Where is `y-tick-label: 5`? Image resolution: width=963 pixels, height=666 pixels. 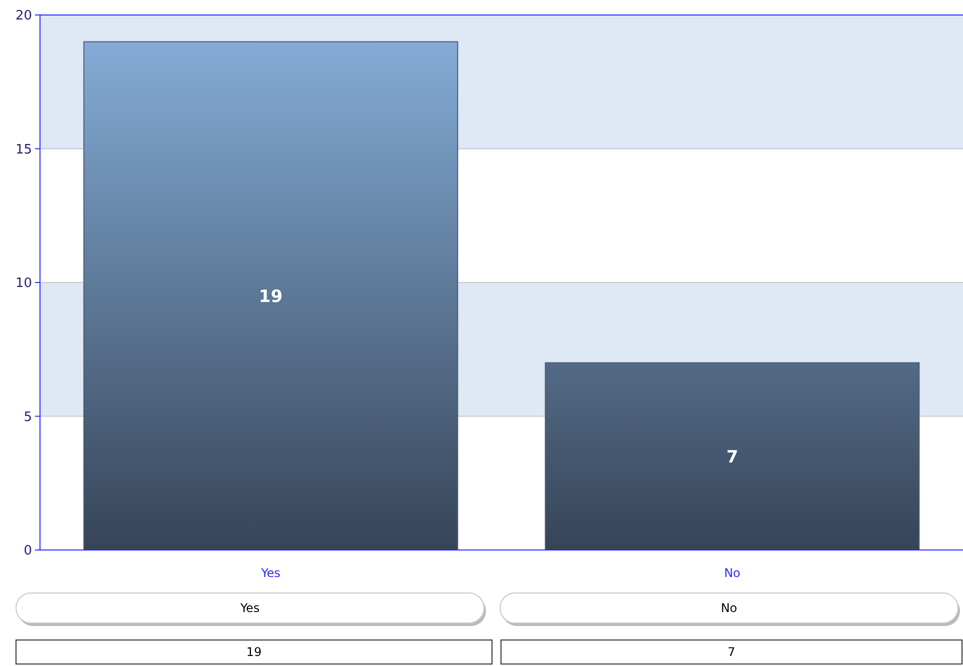 y-tick-label: 5 is located at coordinates (28, 417).